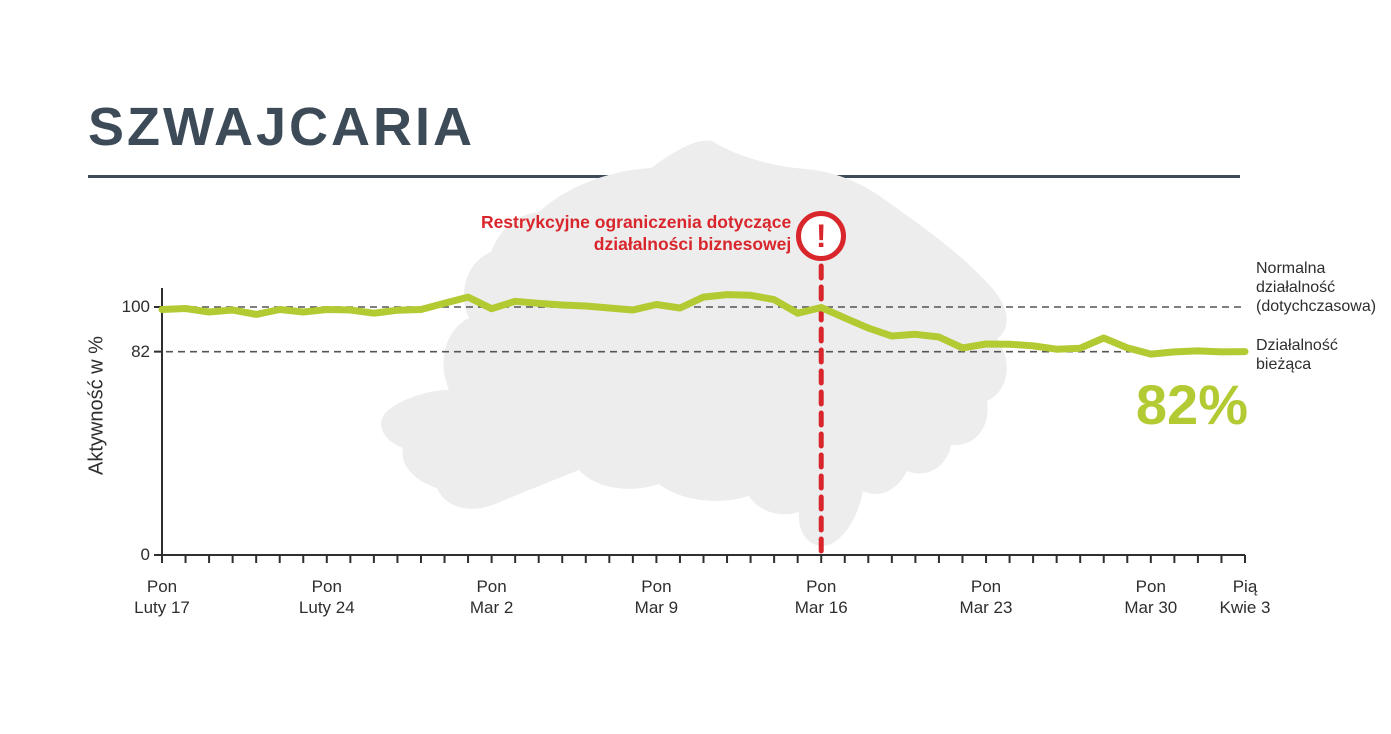 Image resolution: width=1391 pixels, height=734 pixels. Describe the element at coordinates (326, 597) in the screenshot. I see `x-tick-label: Pon Luty 24` at that location.